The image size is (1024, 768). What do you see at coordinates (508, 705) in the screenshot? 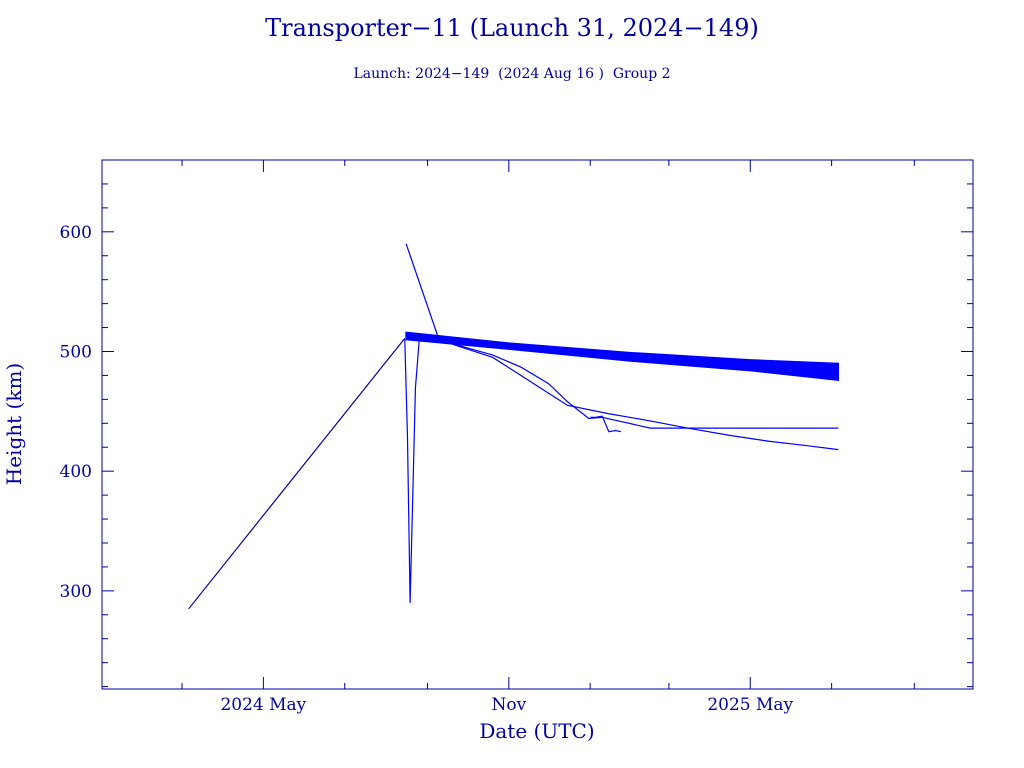
I see `x-tick-label: Nov` at bounding box center [508, 705].